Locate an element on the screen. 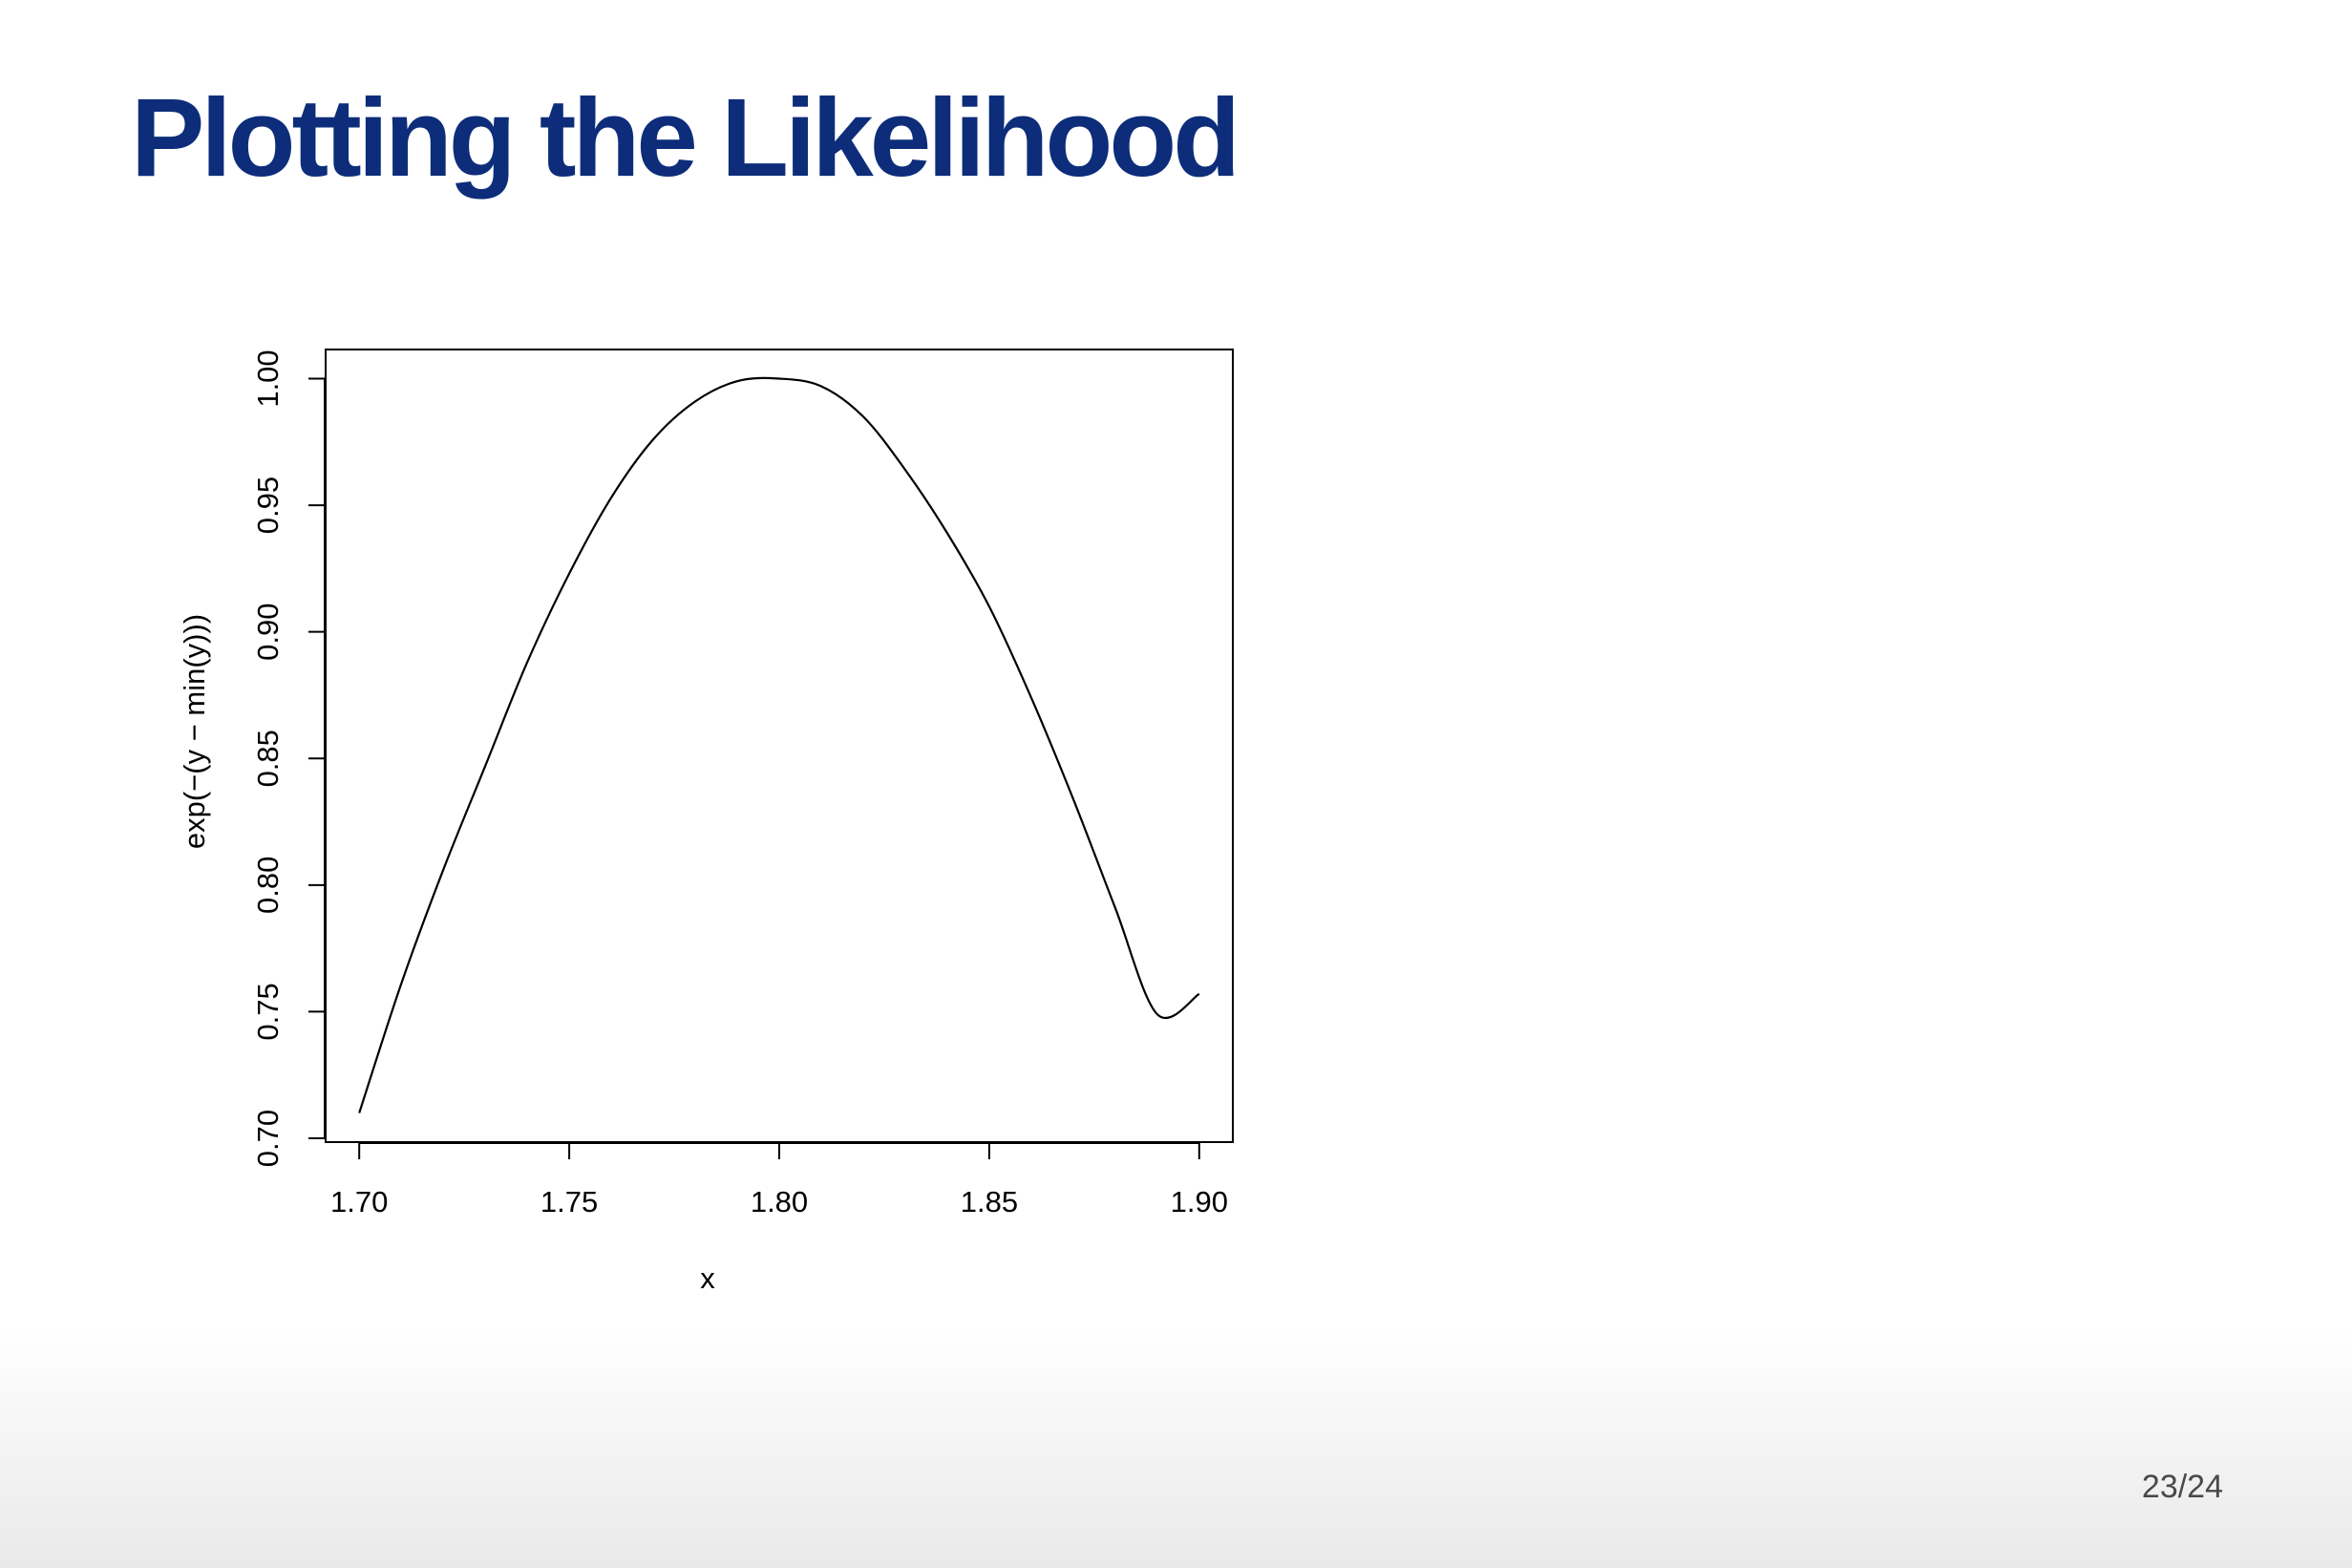 This screenshot has width=2352, height=1568. y-tick-label: 0.80 is located at coordinates (268, 885).